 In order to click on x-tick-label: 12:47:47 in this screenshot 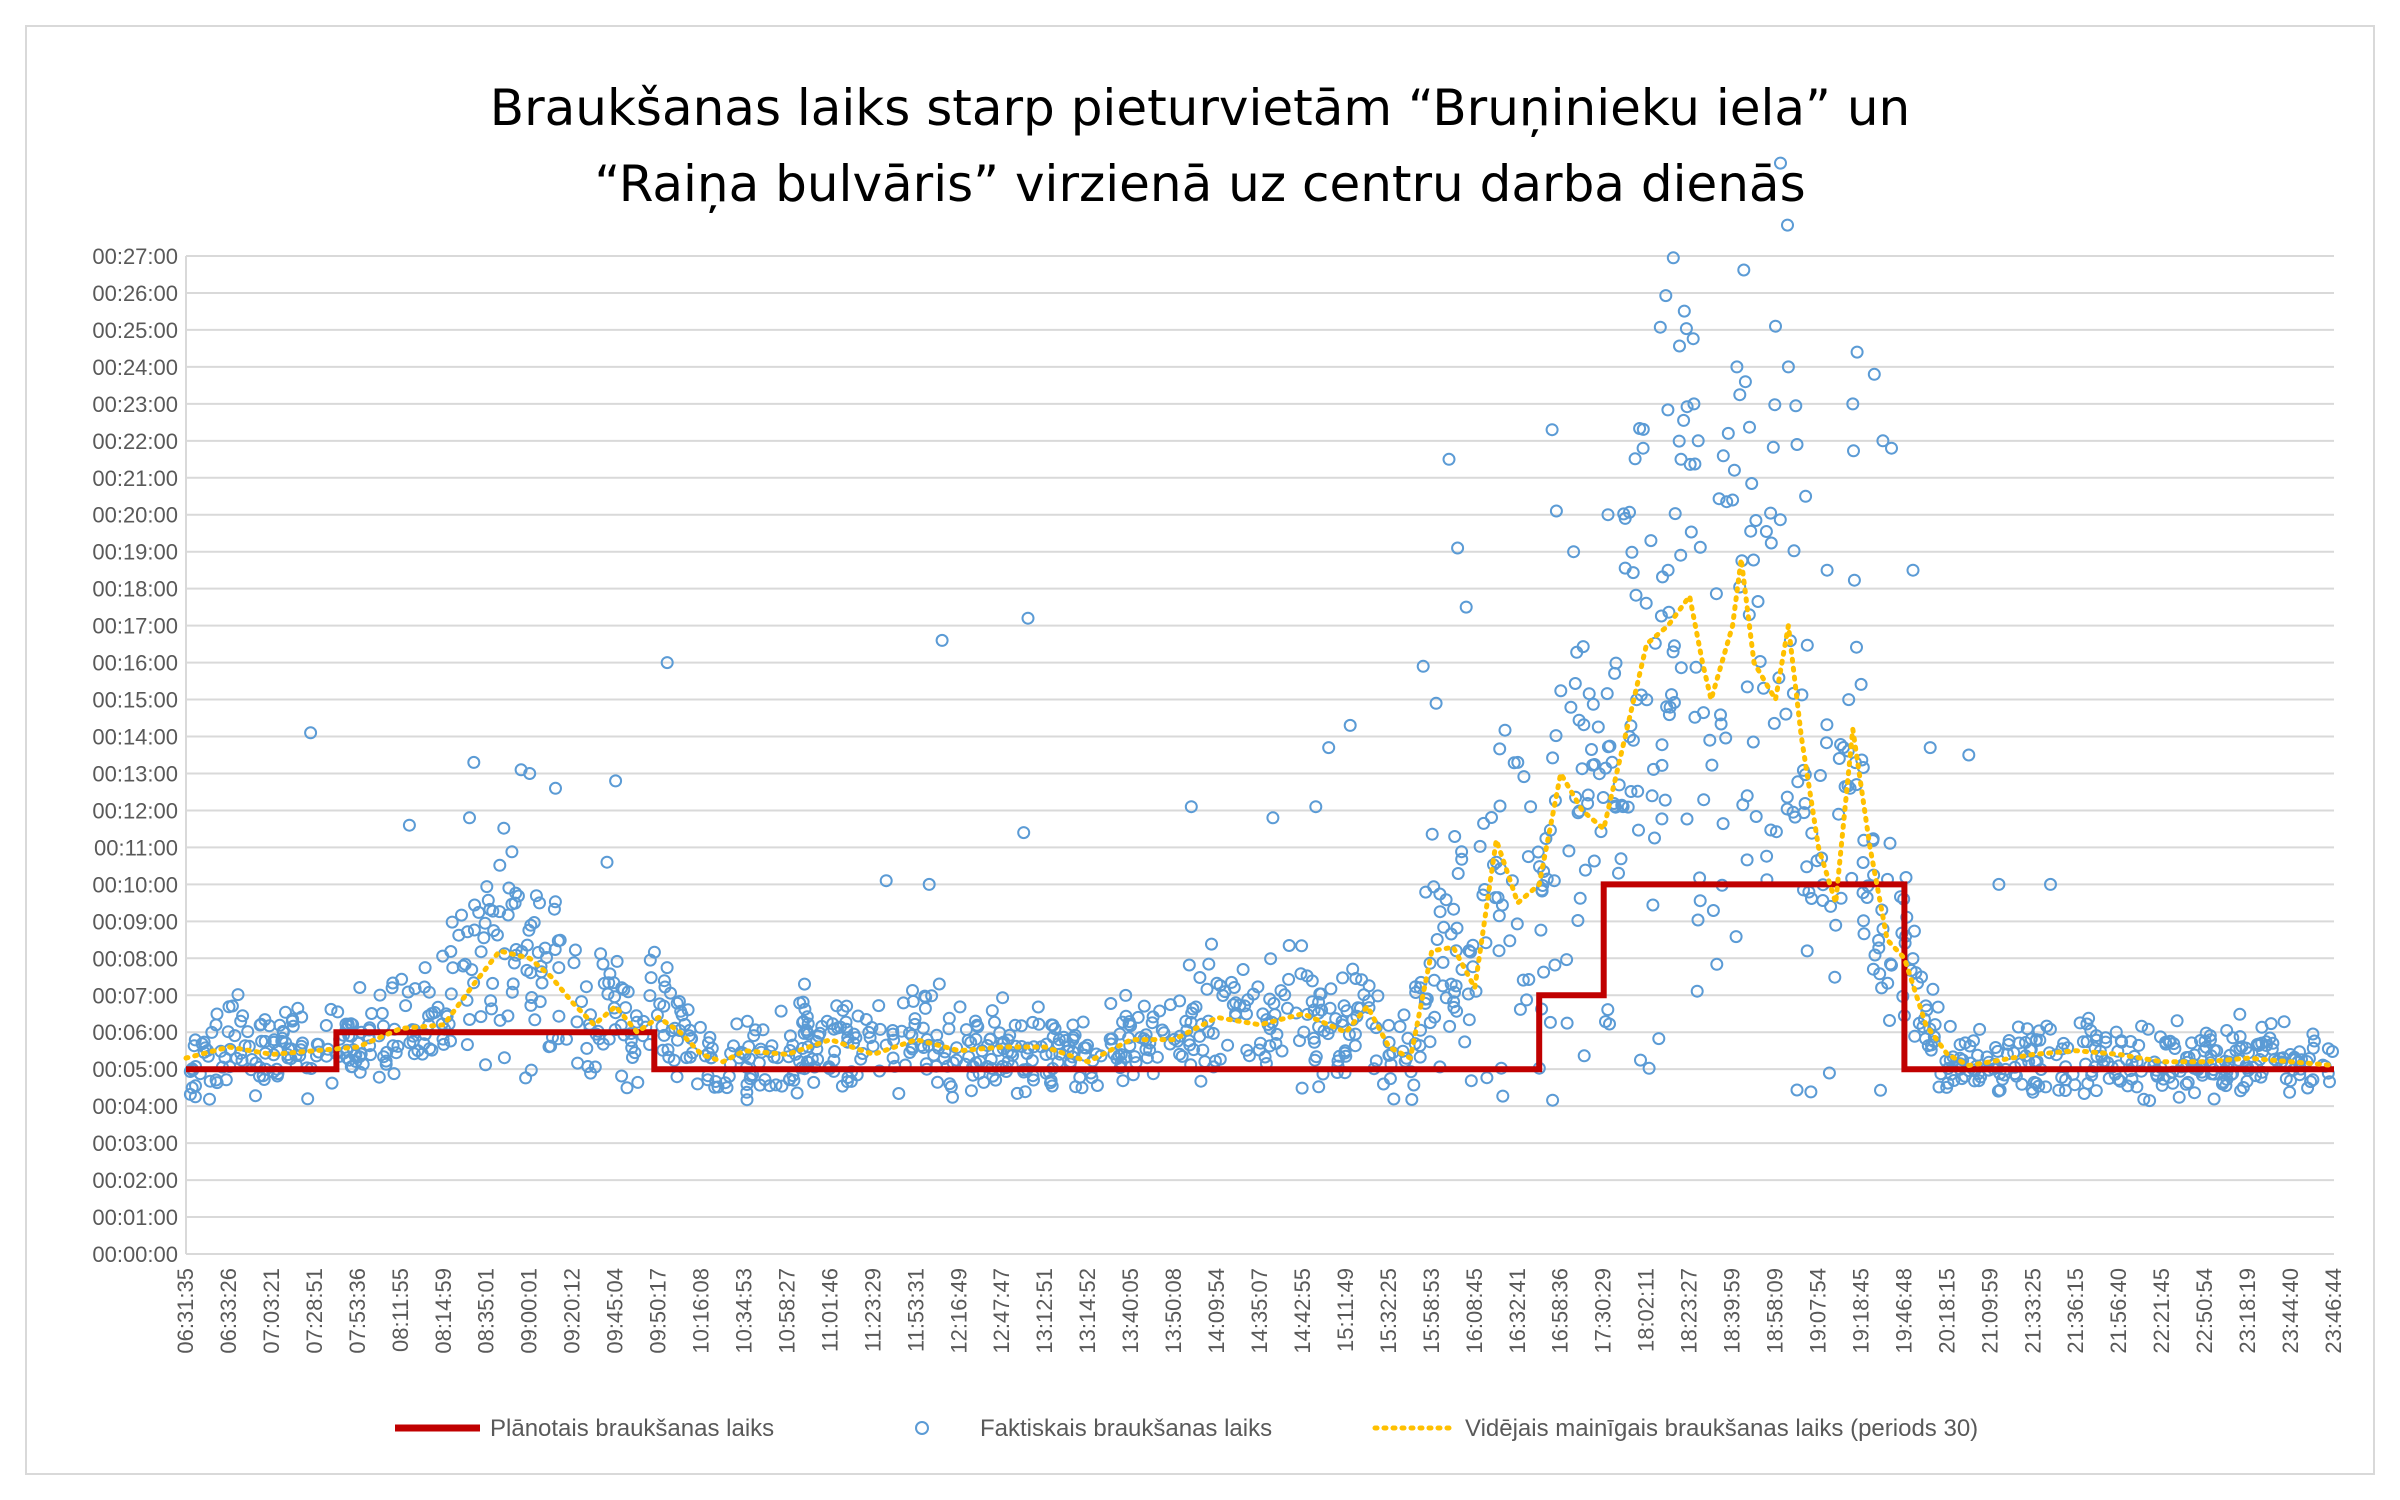, I will do `click(1001, 1311)`.